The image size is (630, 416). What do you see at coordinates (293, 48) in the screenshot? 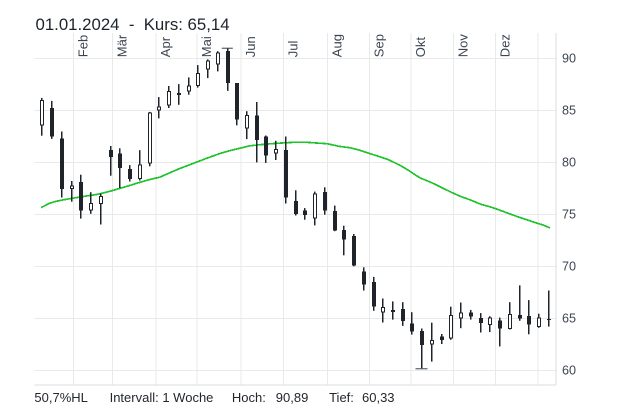
I see `svg-text: Jul` at bounding box center [293, 48].